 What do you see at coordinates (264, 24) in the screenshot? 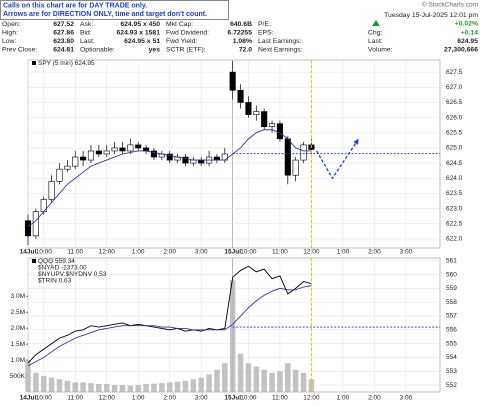
I see `quote-label: P/E:` at bounding box center [264, 24].